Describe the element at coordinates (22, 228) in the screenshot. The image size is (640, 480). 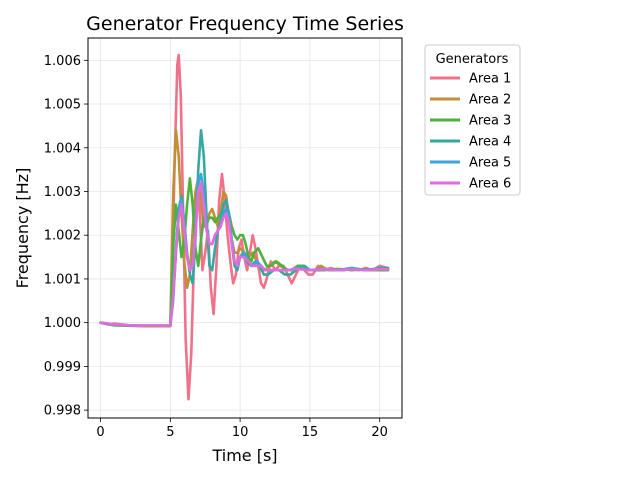
I see `y-axis-label: Frequency [Hz]` at that location.